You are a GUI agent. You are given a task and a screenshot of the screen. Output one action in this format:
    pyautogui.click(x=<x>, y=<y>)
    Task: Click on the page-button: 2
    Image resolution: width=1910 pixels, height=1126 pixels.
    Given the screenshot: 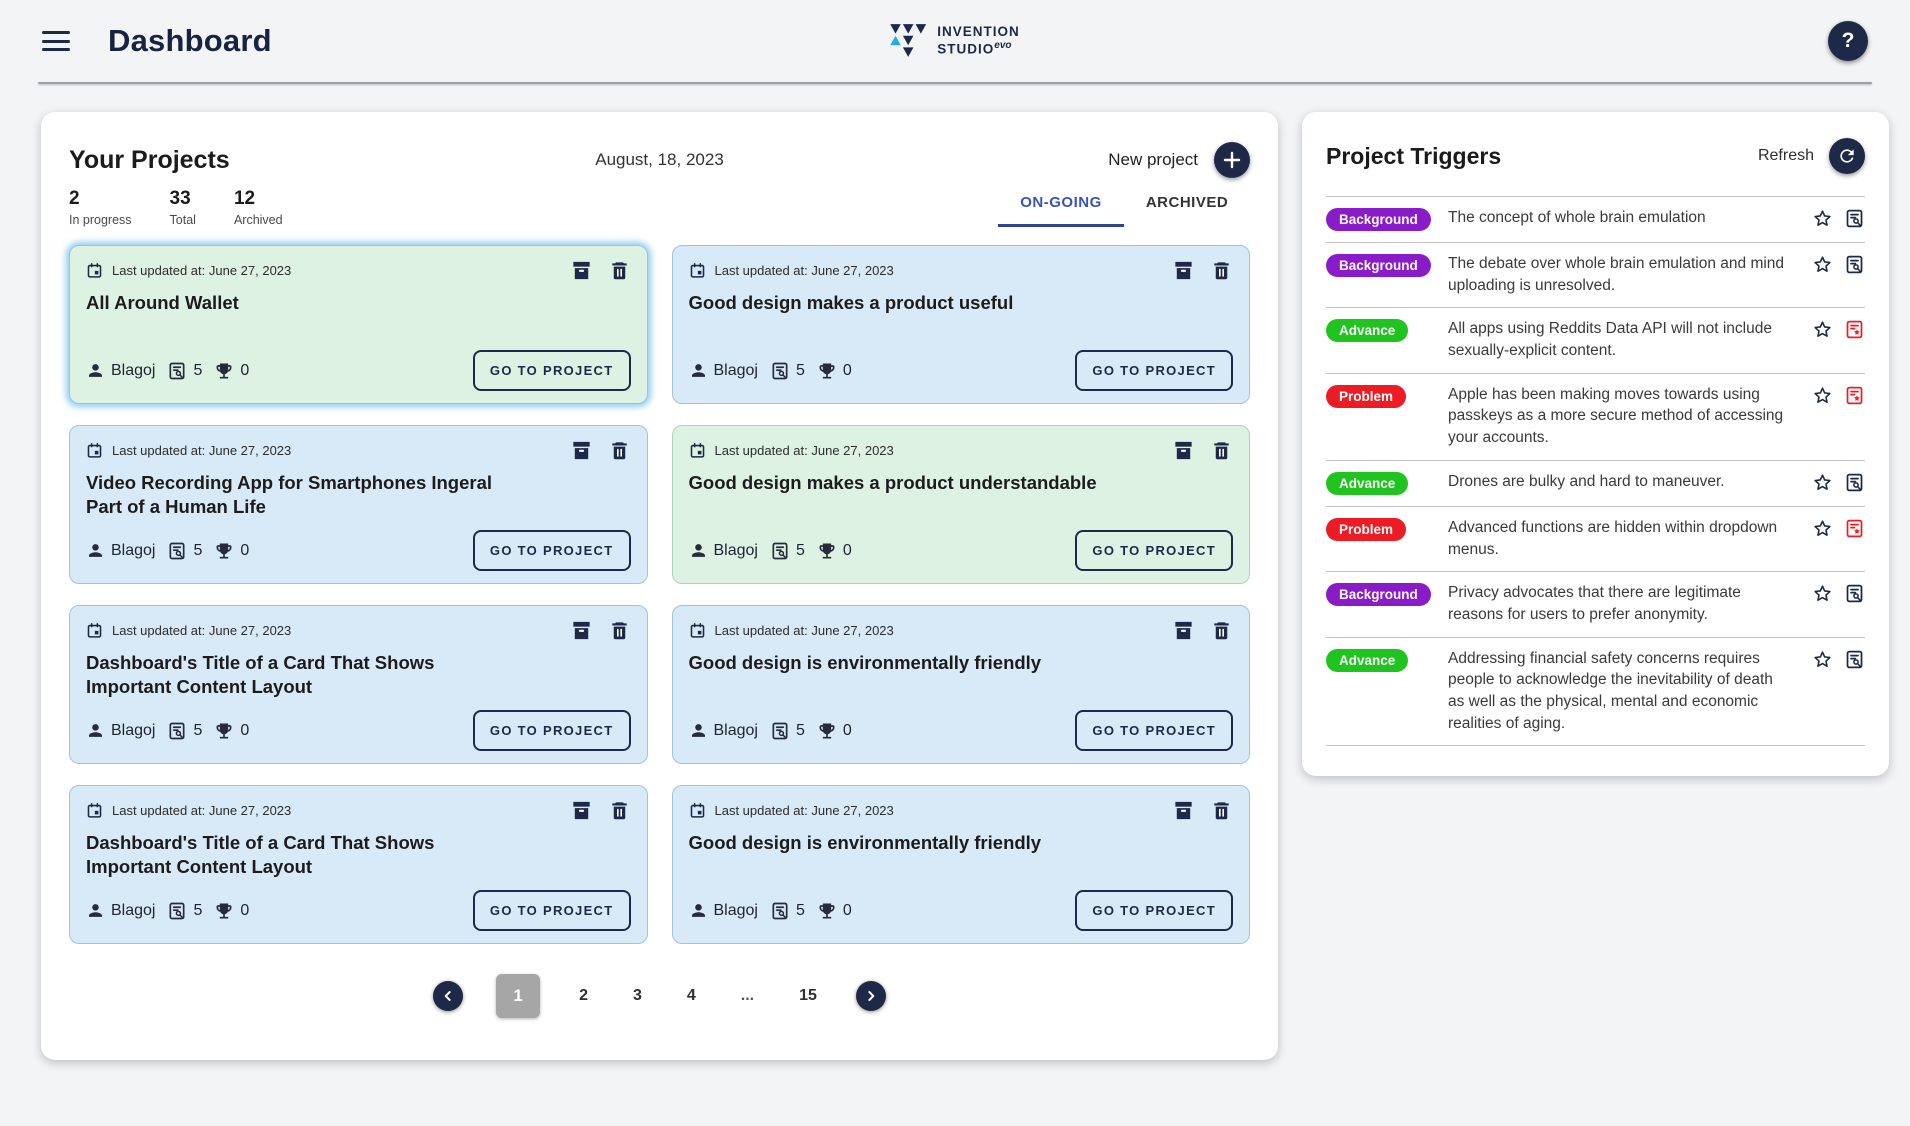 What is the action you would take?
    pyautogui.click(x=583, y=996)
    